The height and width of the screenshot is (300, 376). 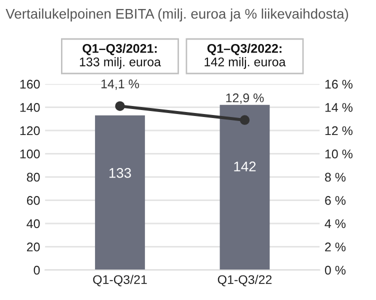 I want to click on y-tick-label: 40, so click(x=33, y=223).